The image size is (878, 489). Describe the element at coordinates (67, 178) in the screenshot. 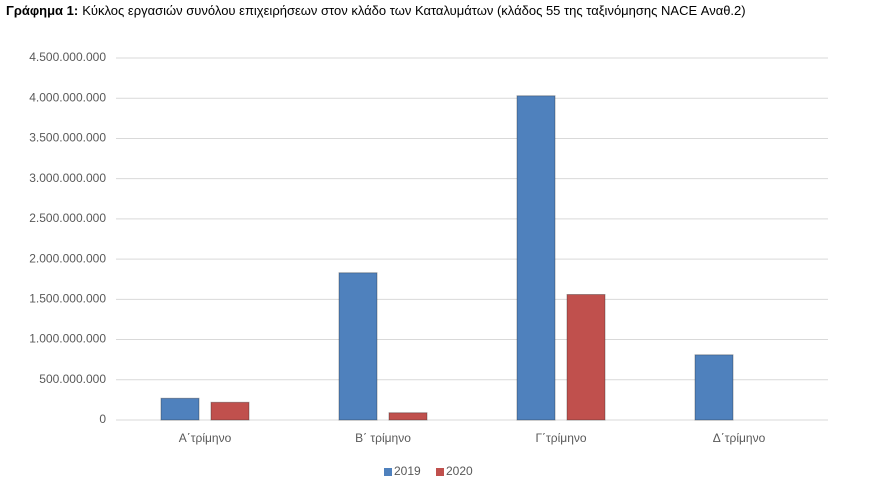

I see `y-tick-label: 3.000.000.000` at that location.